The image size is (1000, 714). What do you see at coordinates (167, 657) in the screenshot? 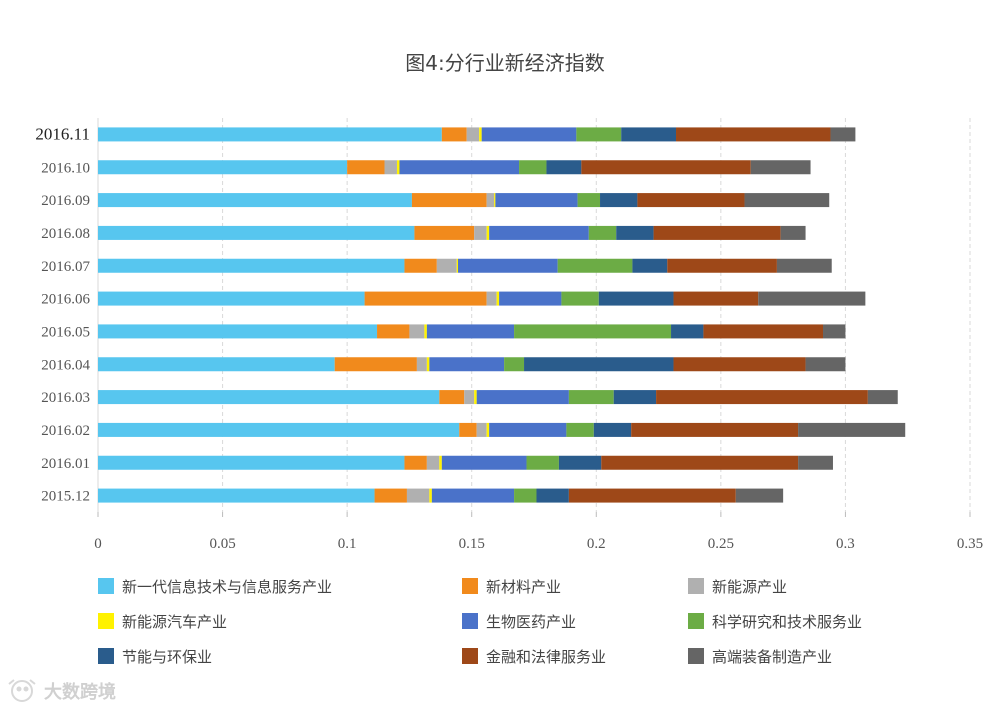
I see `legend-label: 节能与环保业` at bounding box center [167, 657].